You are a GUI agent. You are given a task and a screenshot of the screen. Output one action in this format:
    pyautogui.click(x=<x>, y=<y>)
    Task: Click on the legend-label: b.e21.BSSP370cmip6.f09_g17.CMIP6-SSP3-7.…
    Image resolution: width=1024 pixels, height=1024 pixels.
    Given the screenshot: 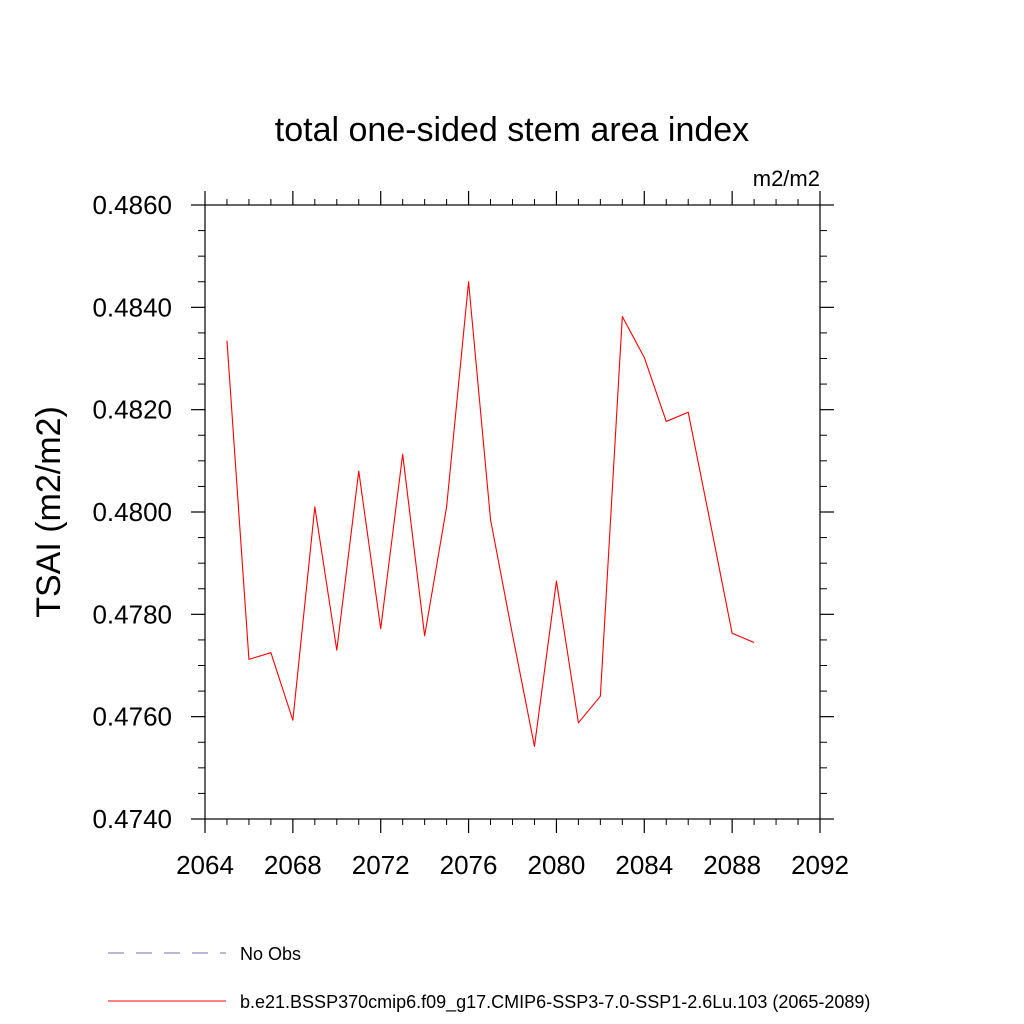 What is the action you would take?
    pyautogui.click(x=555, y=1002)
    